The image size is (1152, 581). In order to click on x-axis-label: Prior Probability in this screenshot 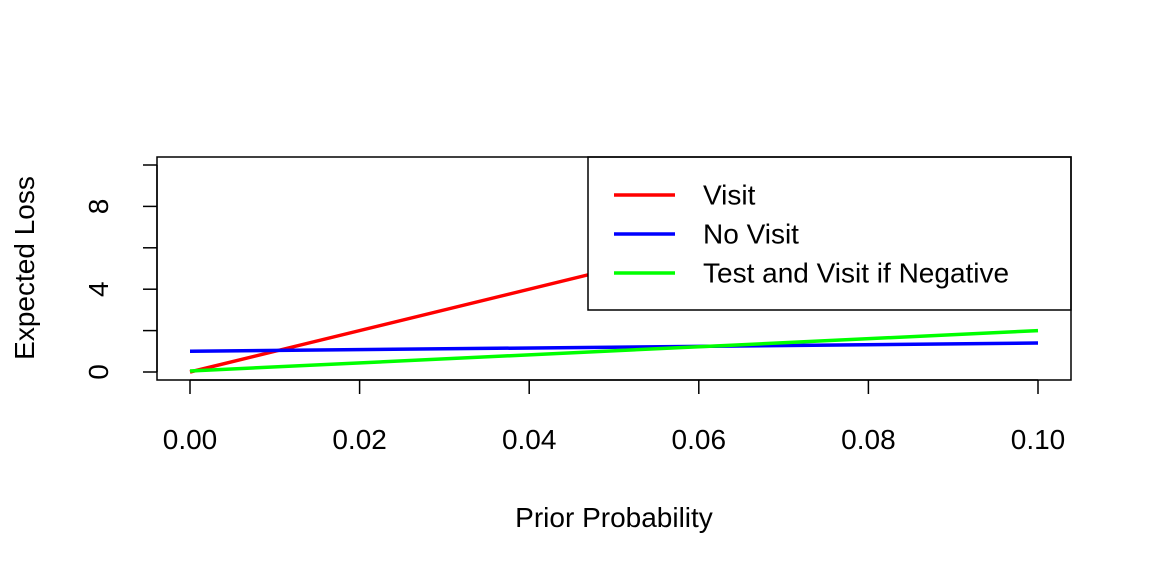, I will do `click(614, 517)`.